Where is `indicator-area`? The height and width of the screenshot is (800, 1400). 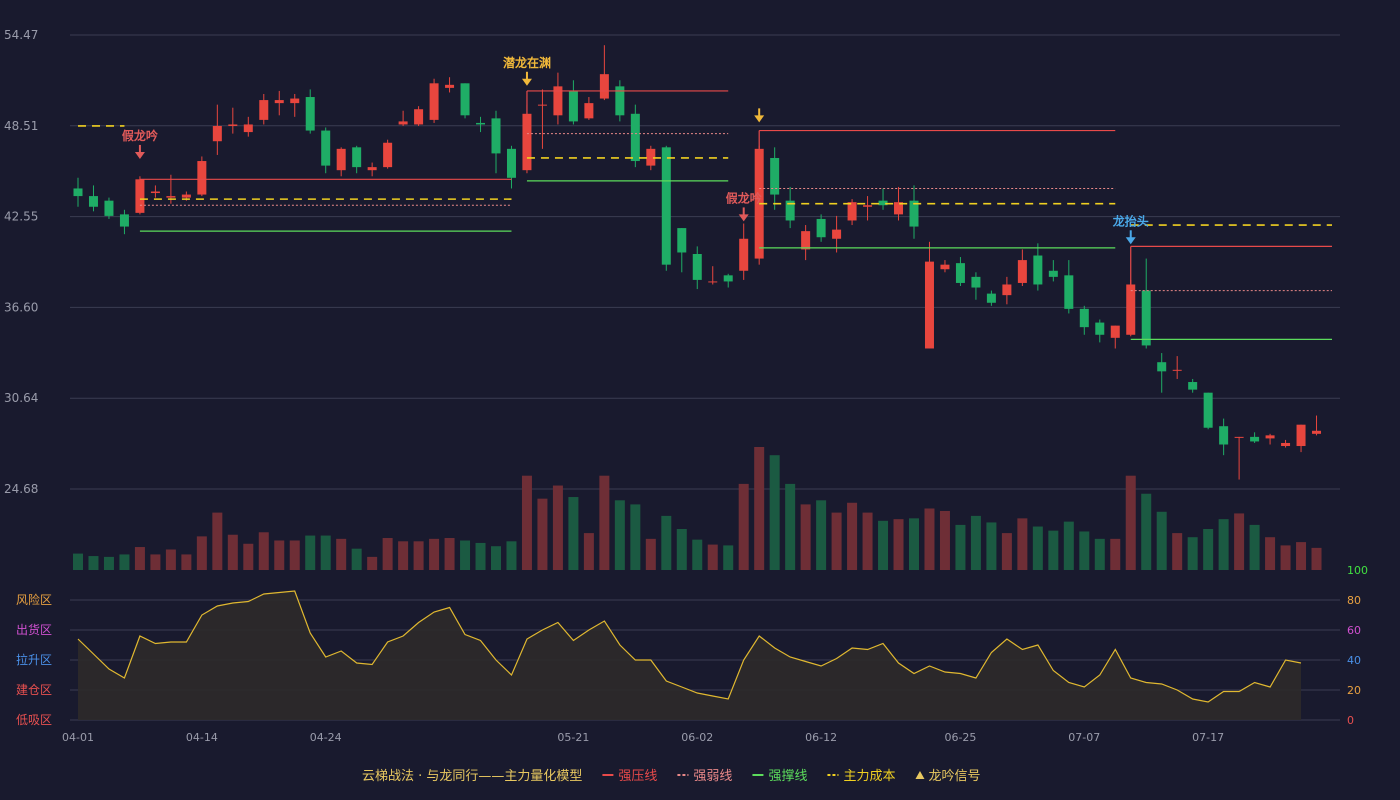
indicator-area is located at coordinates (690, 655).